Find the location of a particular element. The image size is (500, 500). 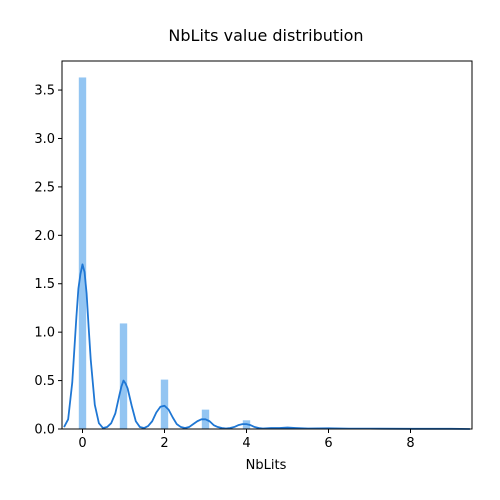

y-tick-label-0.5: 0.5 is located at coordinates (44, 381).